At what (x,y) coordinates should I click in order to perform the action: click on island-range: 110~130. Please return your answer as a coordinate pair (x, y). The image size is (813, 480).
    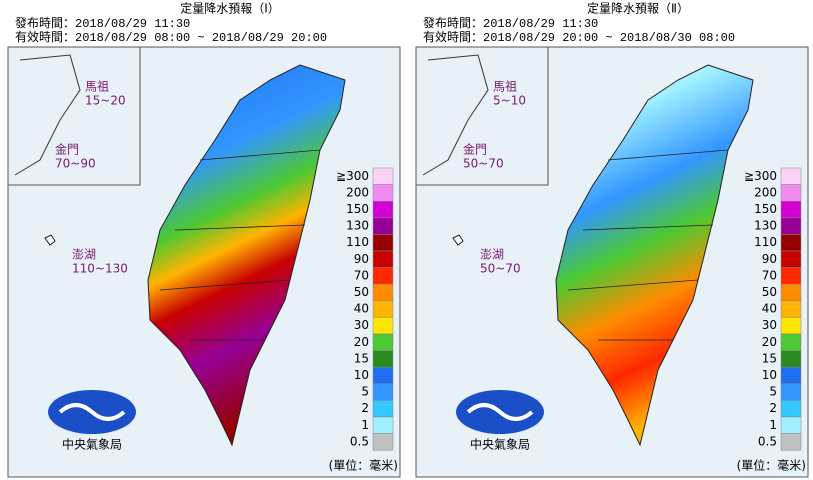
    Looking at the image, I should click on (100, 269).